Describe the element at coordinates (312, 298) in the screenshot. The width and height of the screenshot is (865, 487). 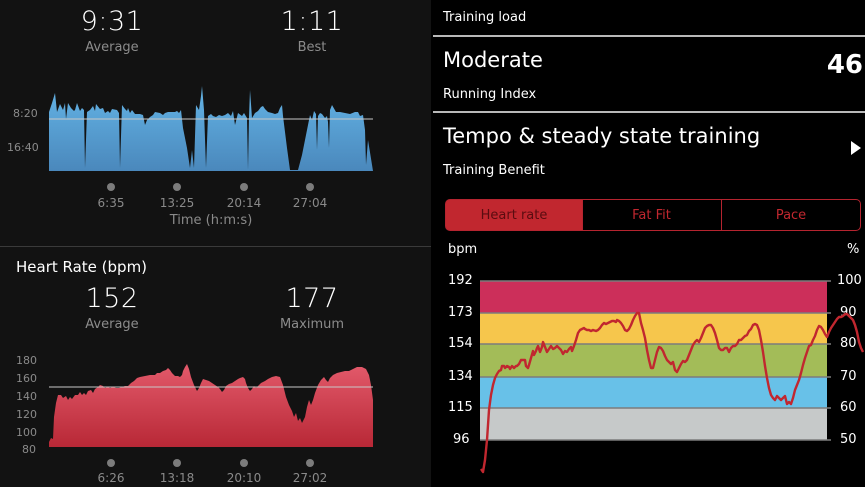
I see `hr-max-value: 177` at that location.